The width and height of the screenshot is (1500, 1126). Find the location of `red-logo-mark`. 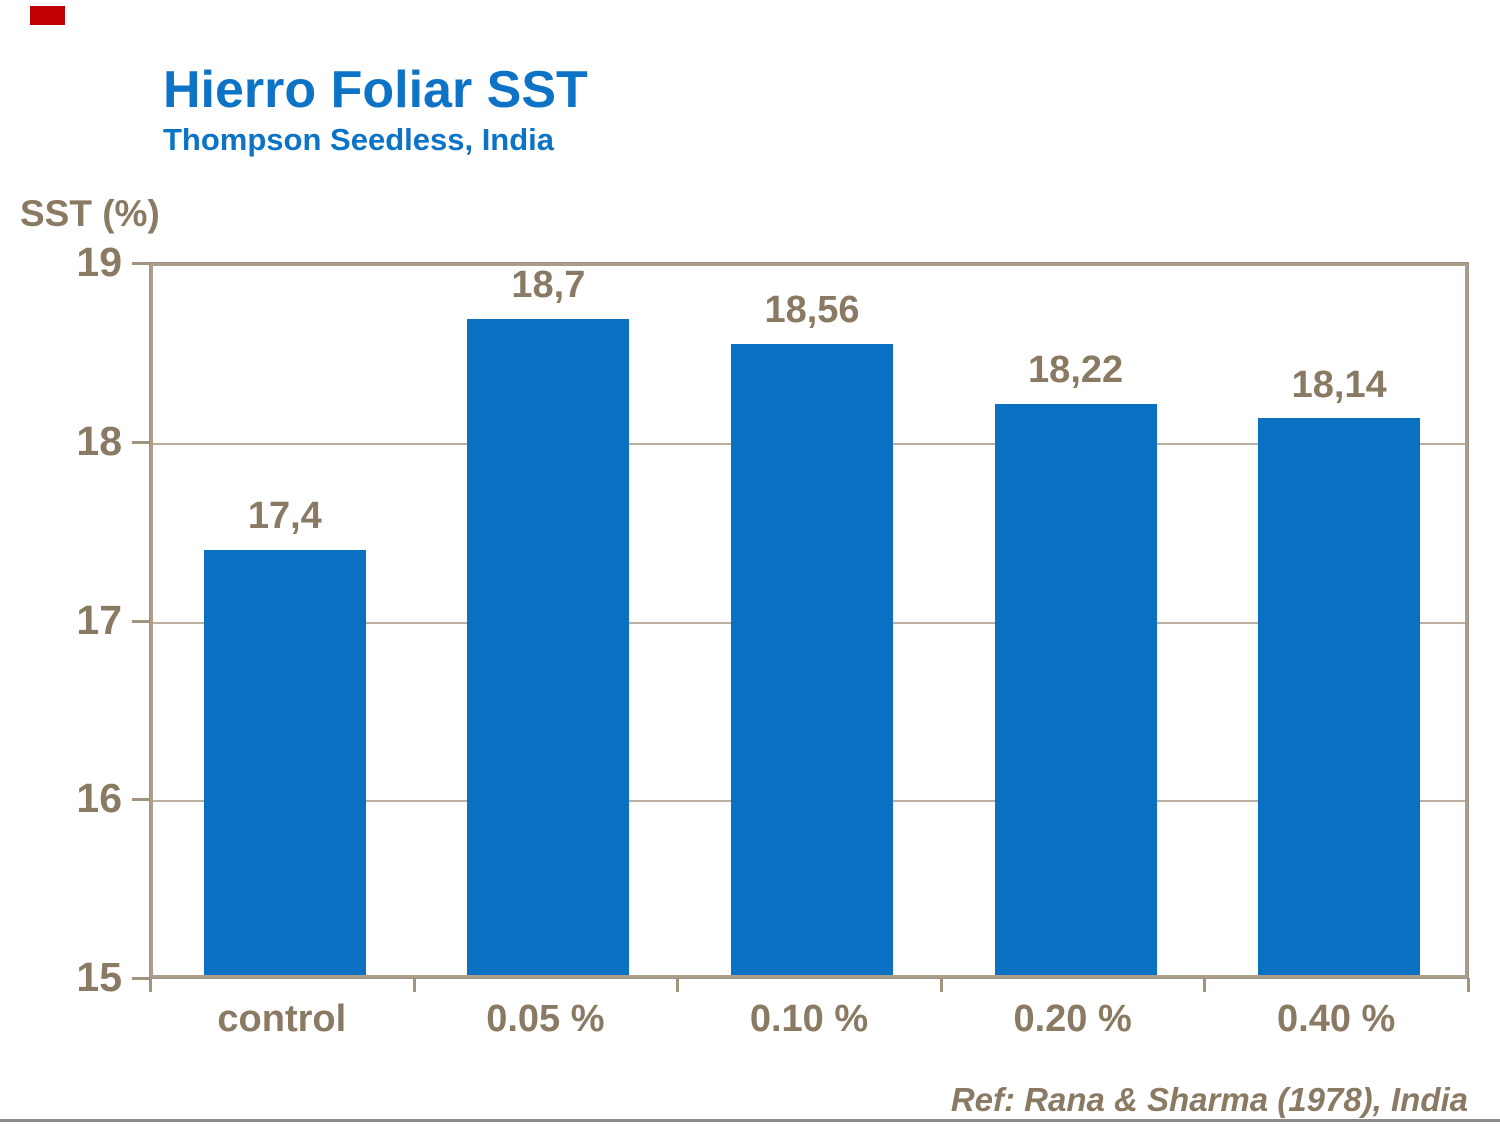

red-logo-mark is located at coordinates (47, 15).